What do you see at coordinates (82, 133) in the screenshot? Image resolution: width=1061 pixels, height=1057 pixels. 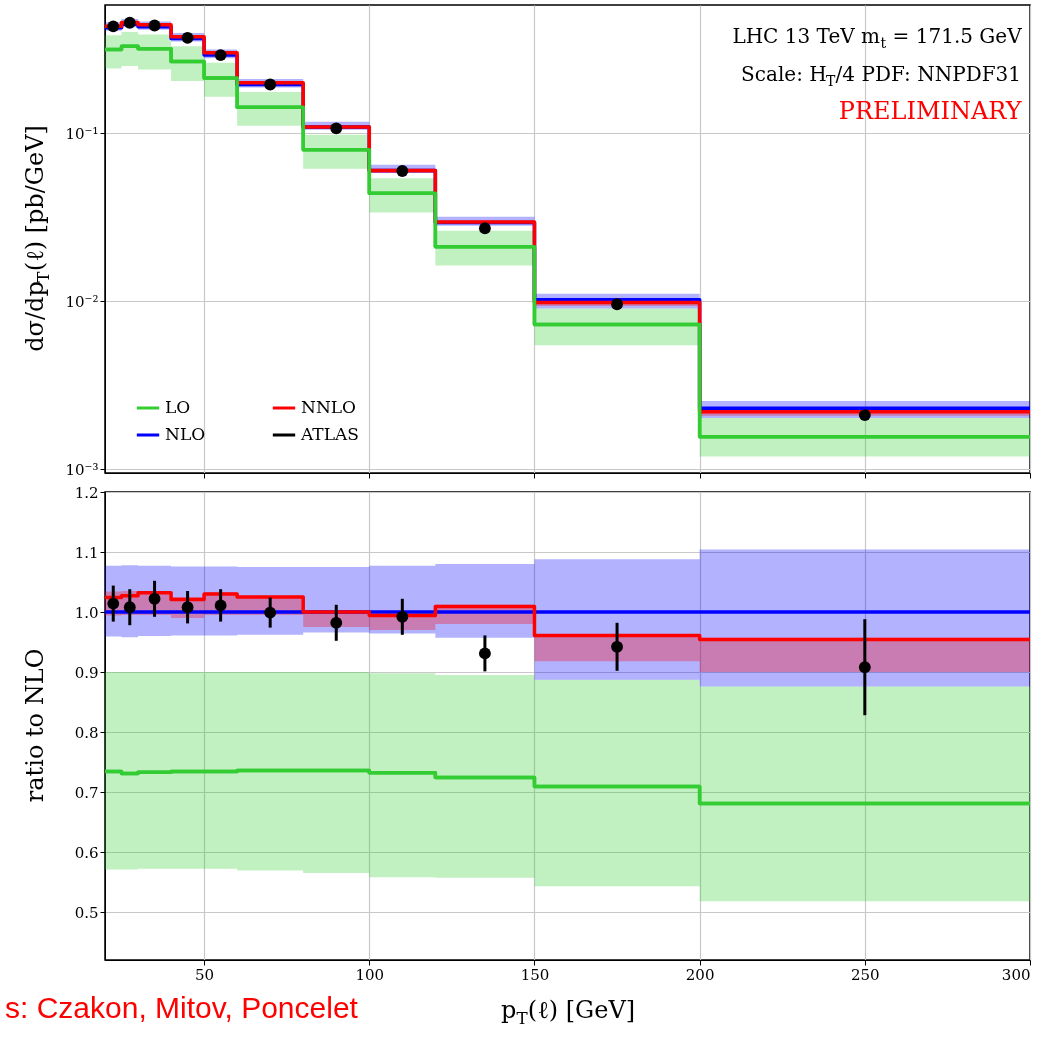 I see `y-tick-label: 10⁻¹` at bounding box center [82, 133].